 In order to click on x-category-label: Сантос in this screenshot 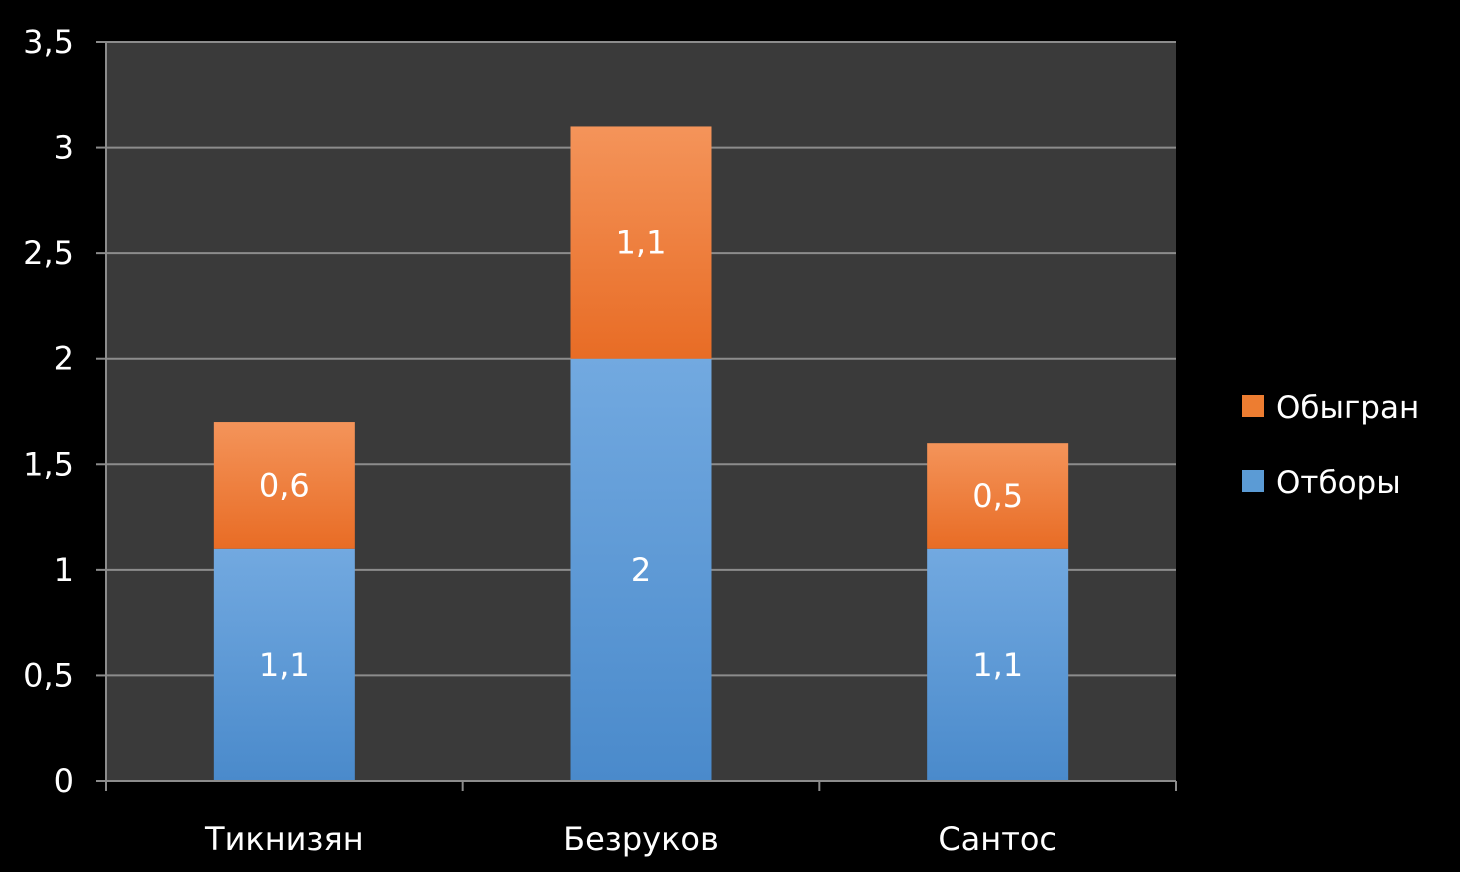, I will do `click(997, 839)`.